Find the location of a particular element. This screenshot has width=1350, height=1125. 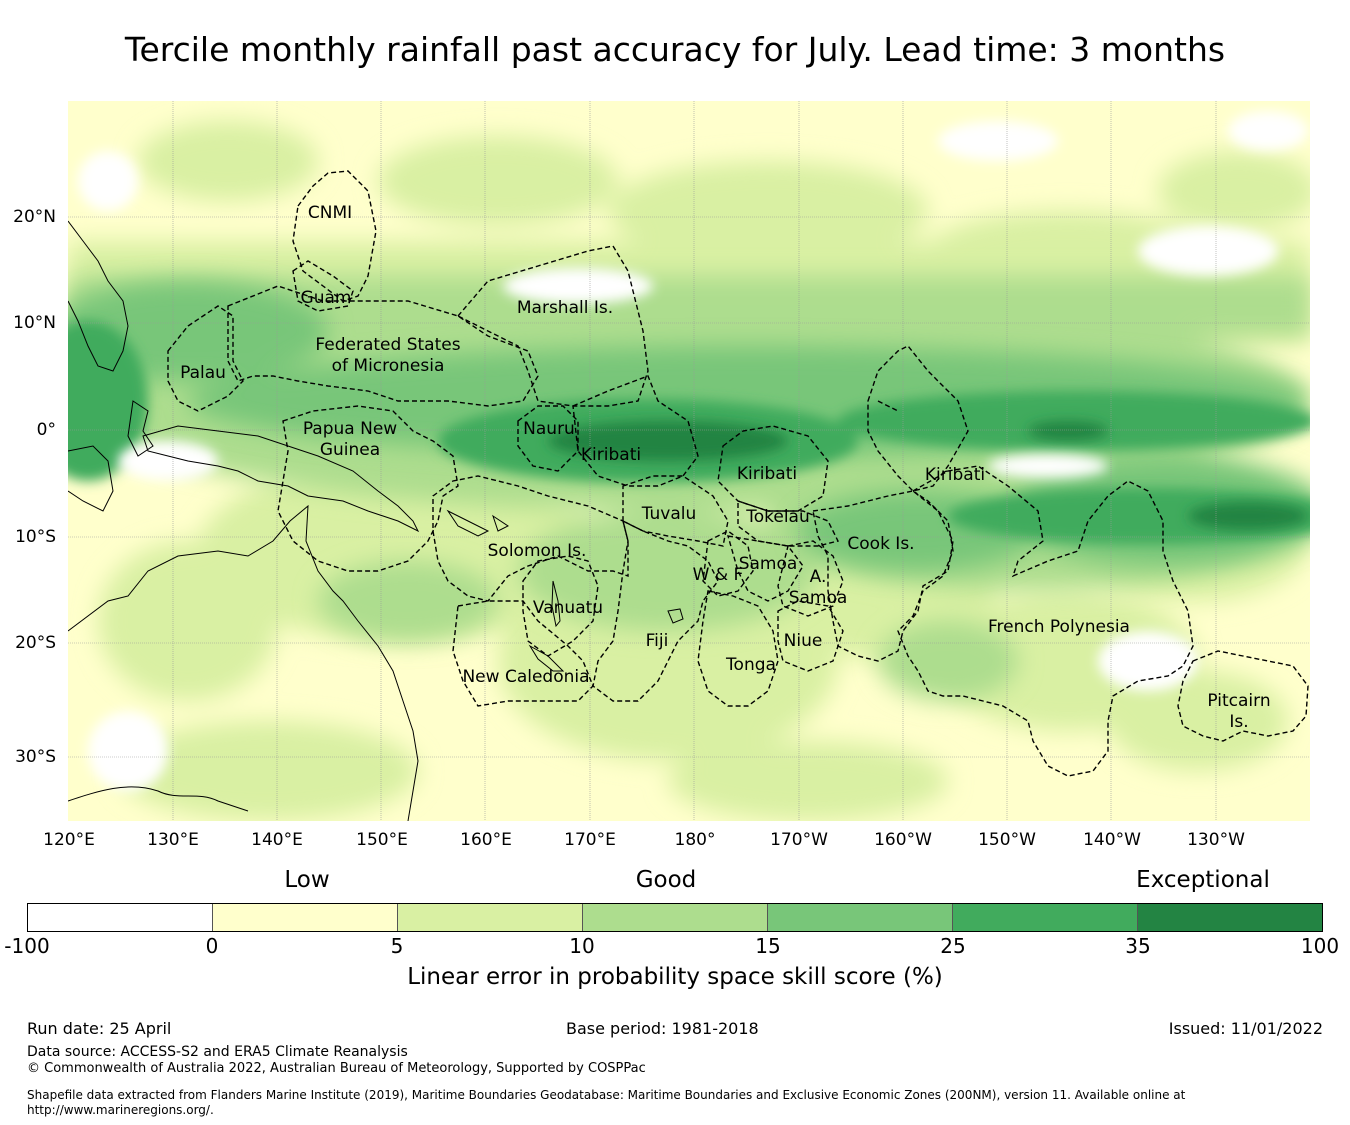

x-tick: 170°E is located at coordinates (590, 840).